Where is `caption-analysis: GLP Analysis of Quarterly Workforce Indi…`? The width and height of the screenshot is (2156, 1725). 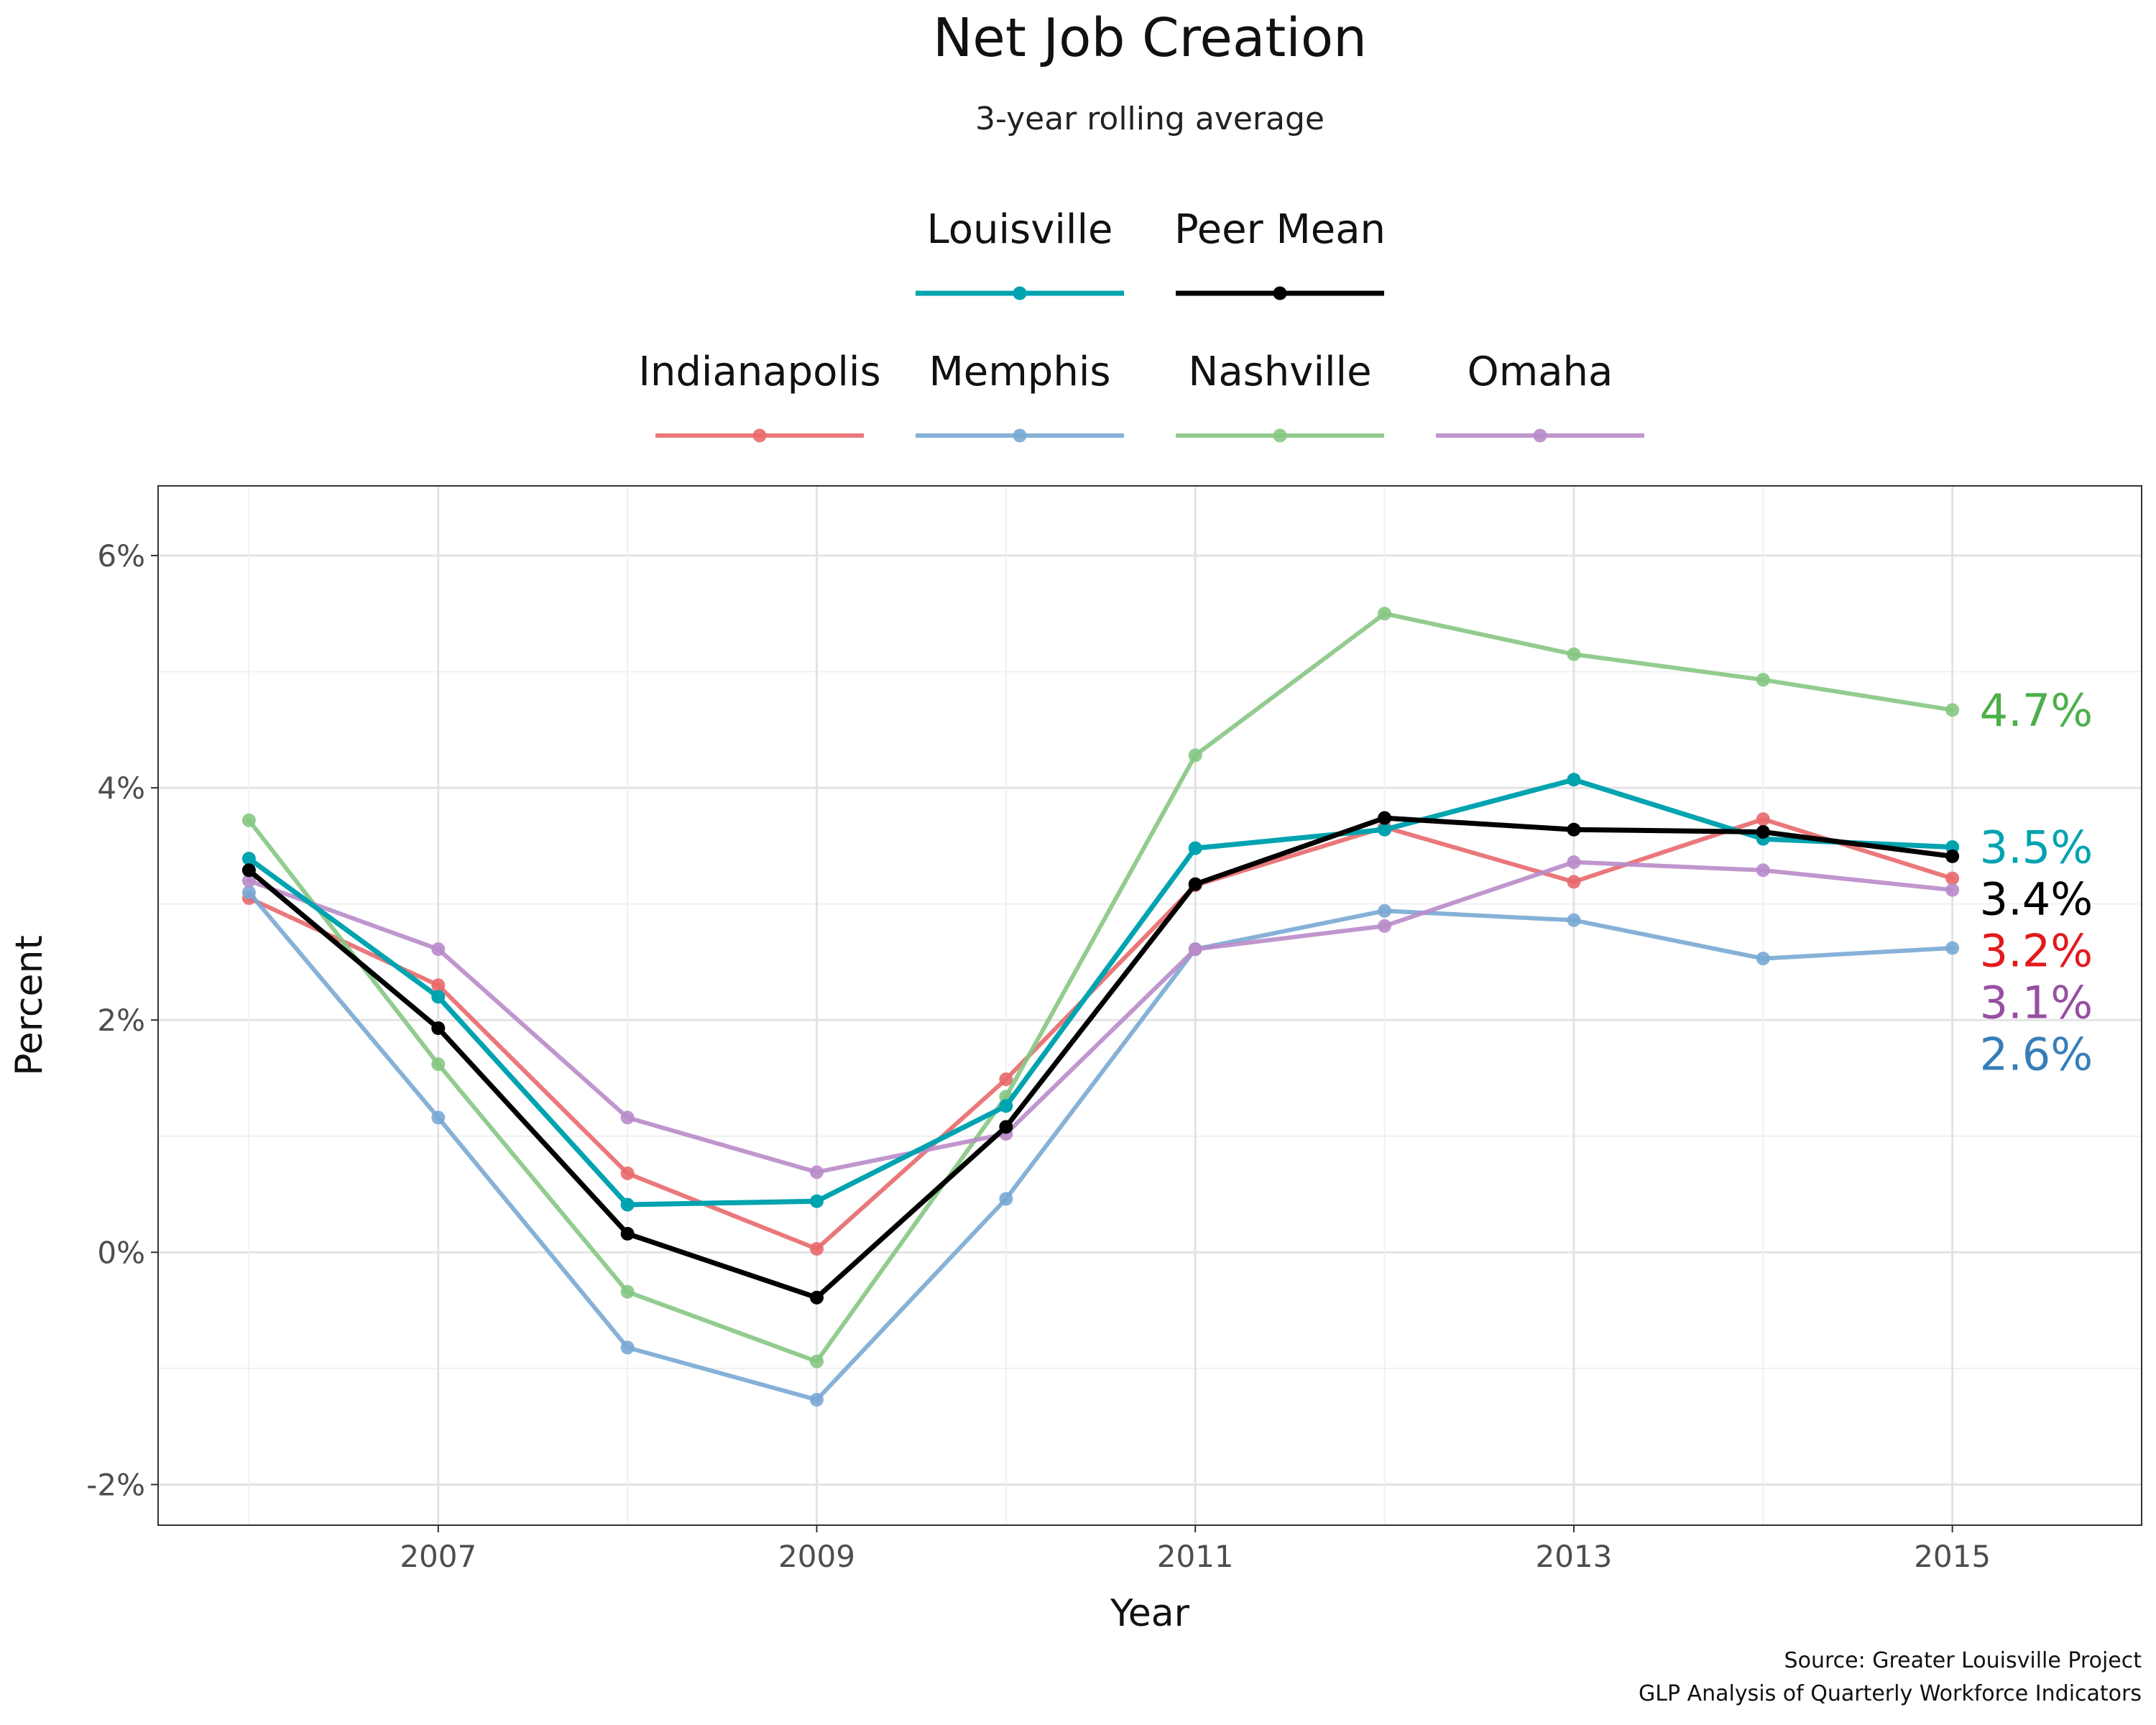
caption-analysis: GLP Analysis of Quarterly Workforce Indi… is located at coordinates (1891, 1693).